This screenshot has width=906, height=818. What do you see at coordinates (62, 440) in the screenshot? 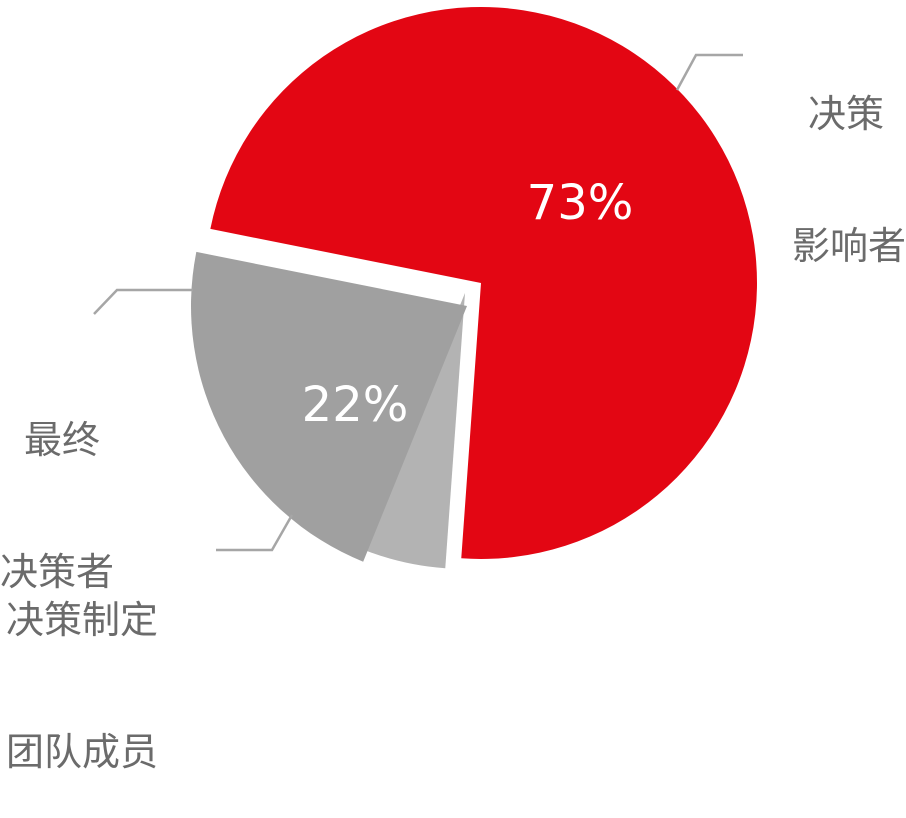
I see `label-line: 最终` at bounding box center [62, 440].